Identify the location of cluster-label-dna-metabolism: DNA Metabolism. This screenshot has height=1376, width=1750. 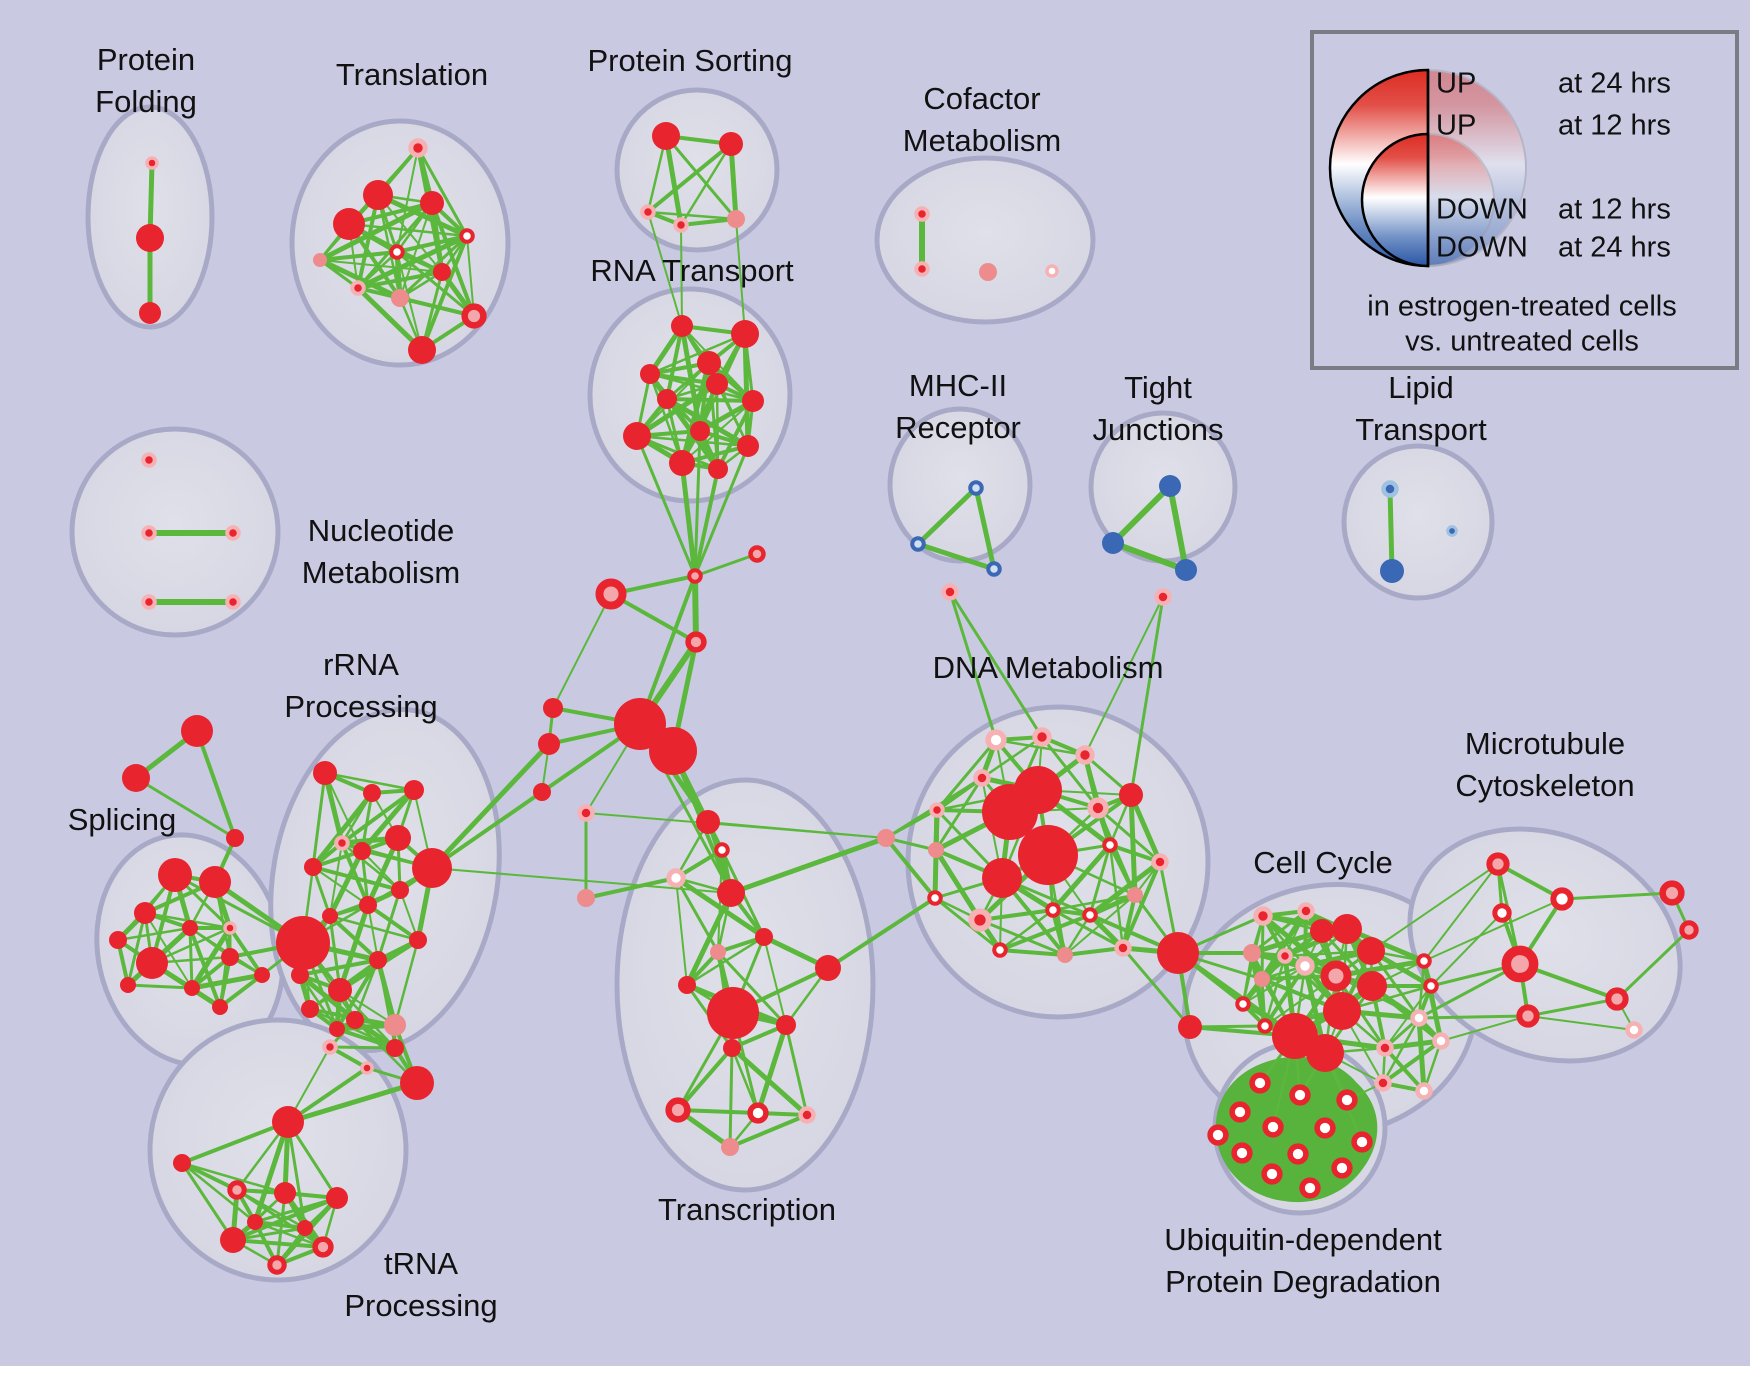
(1048, 667).